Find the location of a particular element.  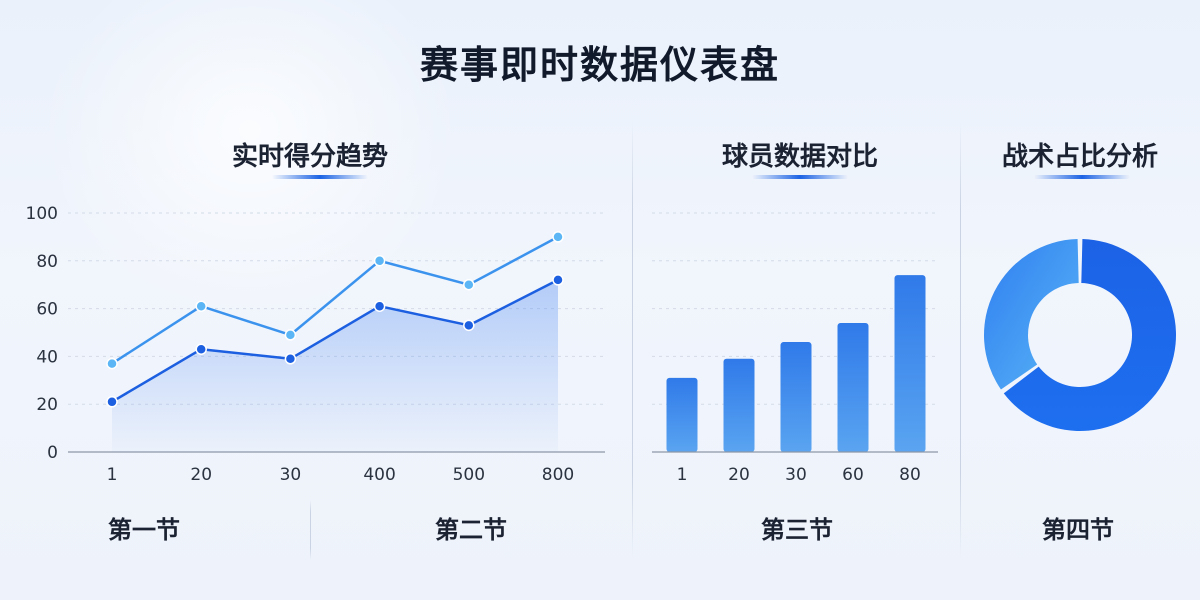

y-tick-label: 40 is located at coordinates (47, 357).